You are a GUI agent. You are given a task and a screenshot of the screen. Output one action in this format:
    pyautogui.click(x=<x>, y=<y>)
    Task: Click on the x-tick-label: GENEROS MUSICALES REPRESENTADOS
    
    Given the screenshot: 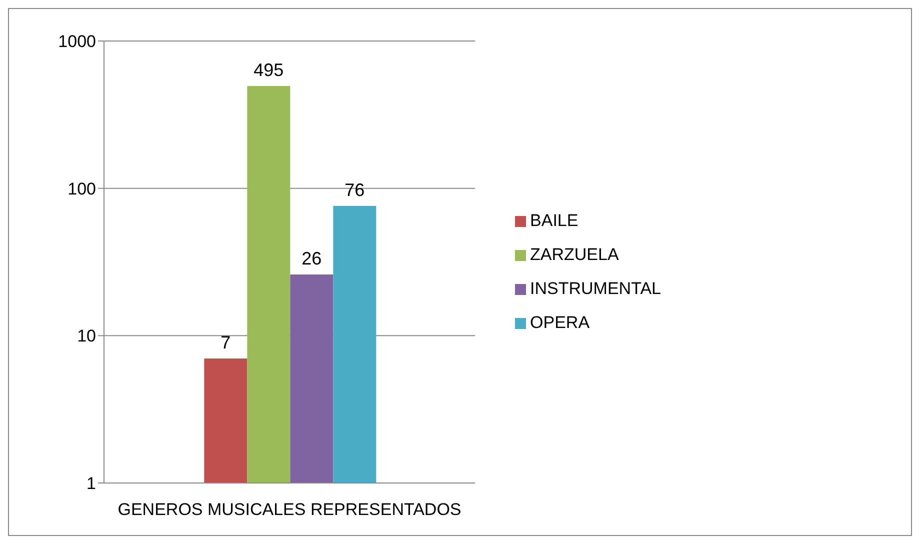 What is the action you would take?
    pyautogui.click(x=290, y=510)
    